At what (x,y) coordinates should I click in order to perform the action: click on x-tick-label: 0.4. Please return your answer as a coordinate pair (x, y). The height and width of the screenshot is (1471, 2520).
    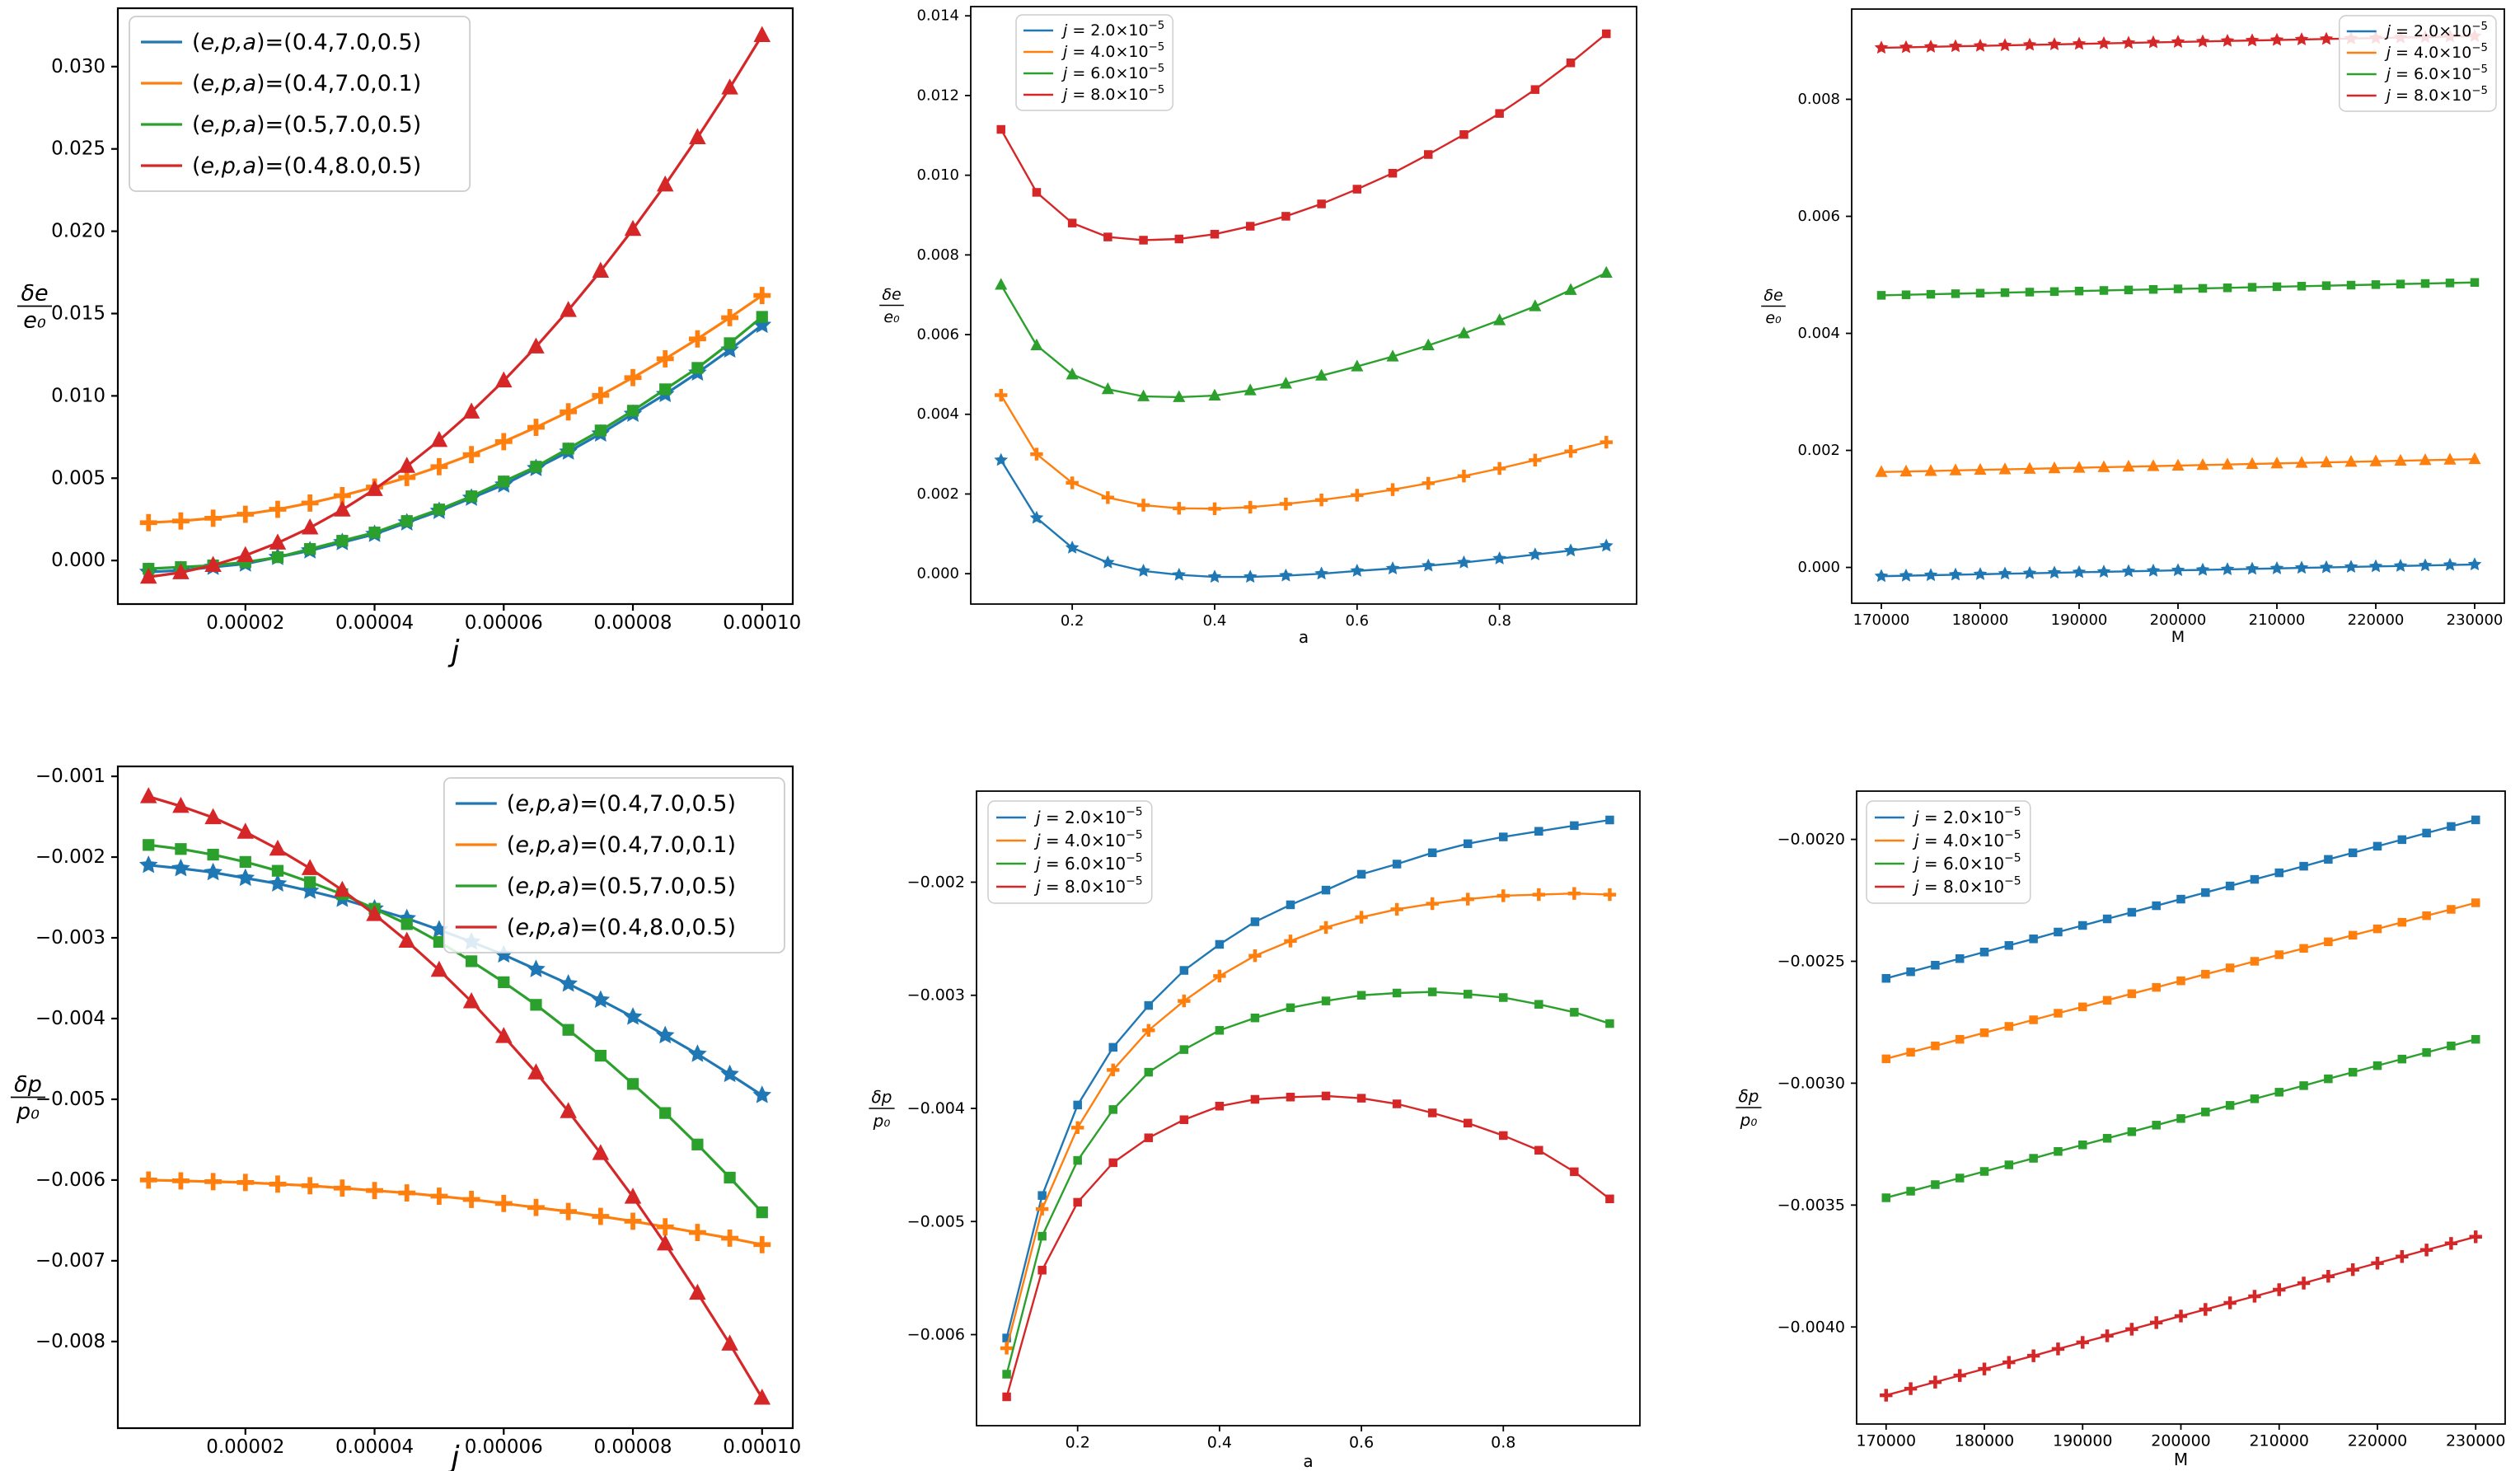
    Looking at the image, I should click on (1215, 621).